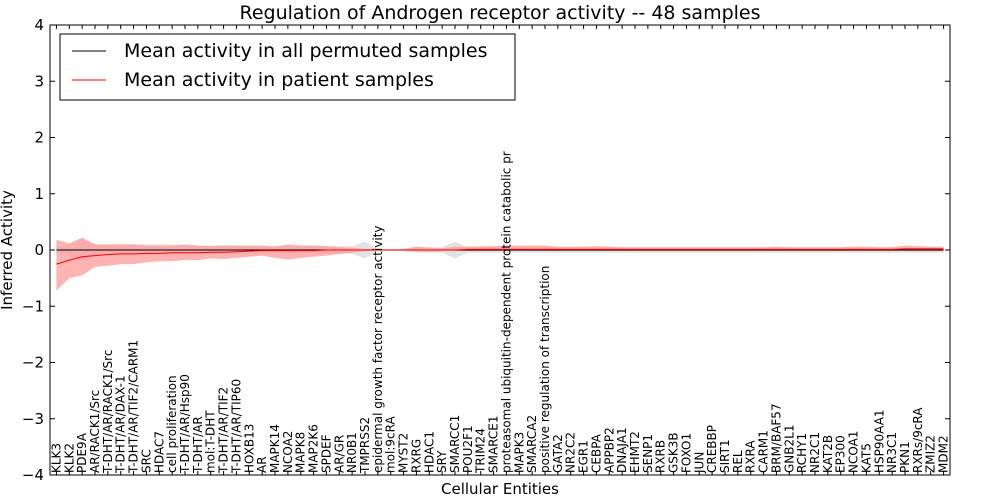  Describe the element at coordinates (751, 456) in the screenshot. I see `x-category-label: RXRA` at that location.